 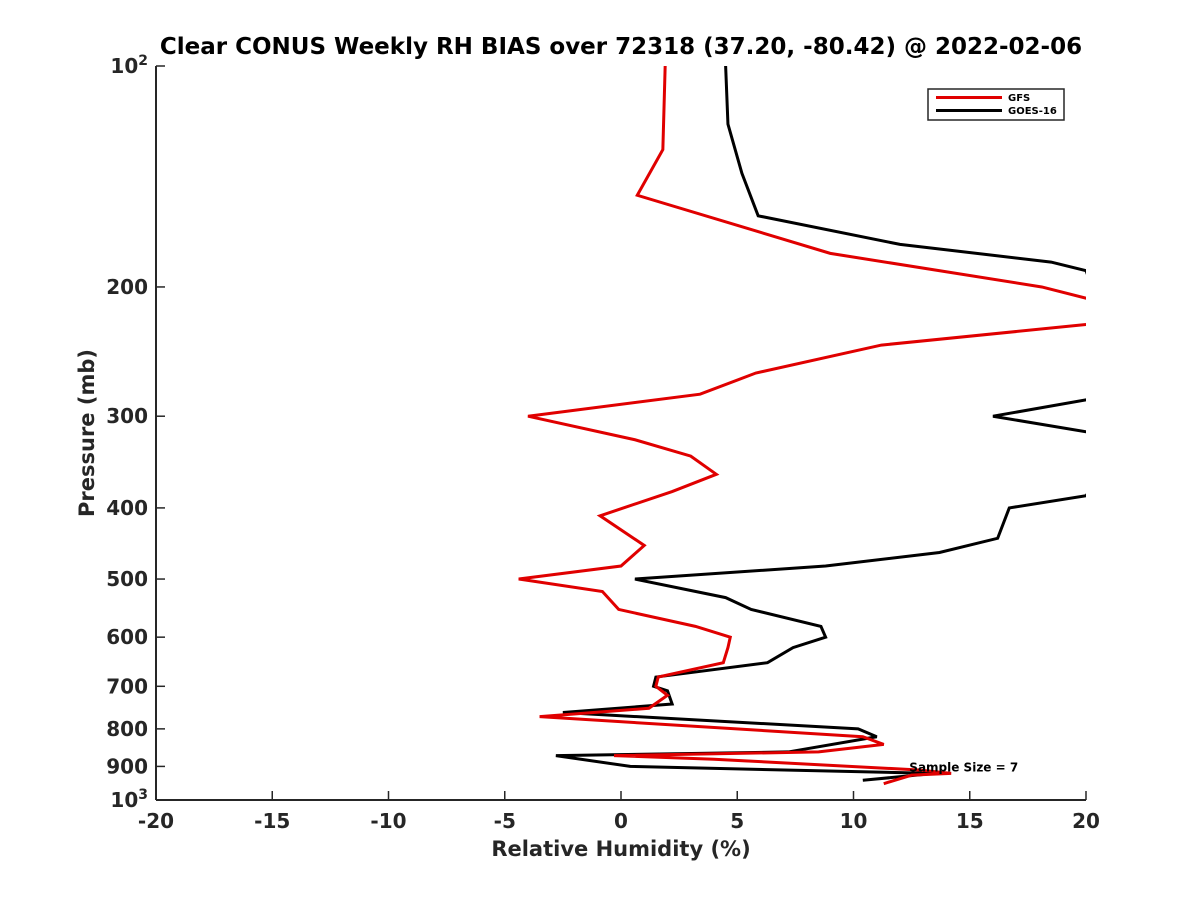 I want to click on y-tick-label: 800, so click(x=127, y=729).